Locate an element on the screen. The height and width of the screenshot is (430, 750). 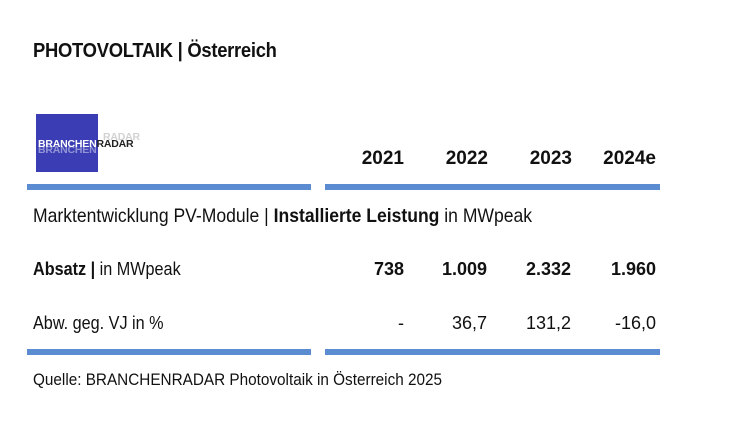
table-cell: - is located at coordinates (401, 323).